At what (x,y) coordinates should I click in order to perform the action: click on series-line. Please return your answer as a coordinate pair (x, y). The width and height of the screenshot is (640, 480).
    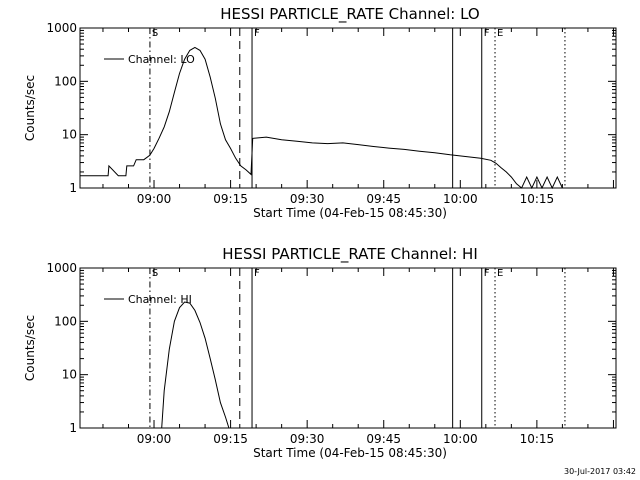
    Looking at the image, I should click on (195, 365).